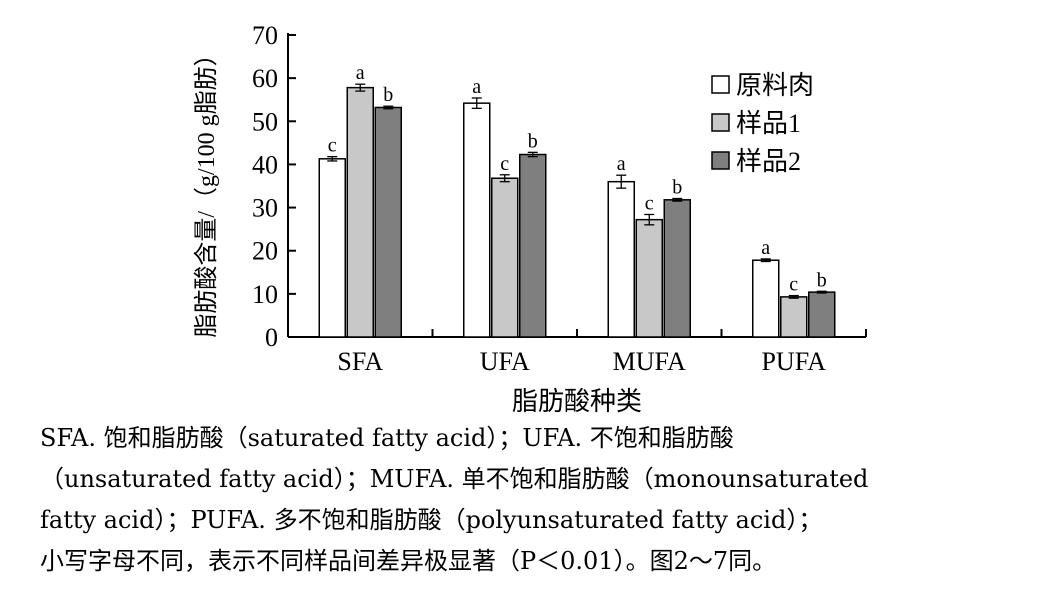 The image size is (1038, 614). What do you see at coordinates (206, 189) in the screenshot?
I see `y-axis-label: 脂肪酸含量/（g/100 g脂肪）` at bounding box center [206, 189].